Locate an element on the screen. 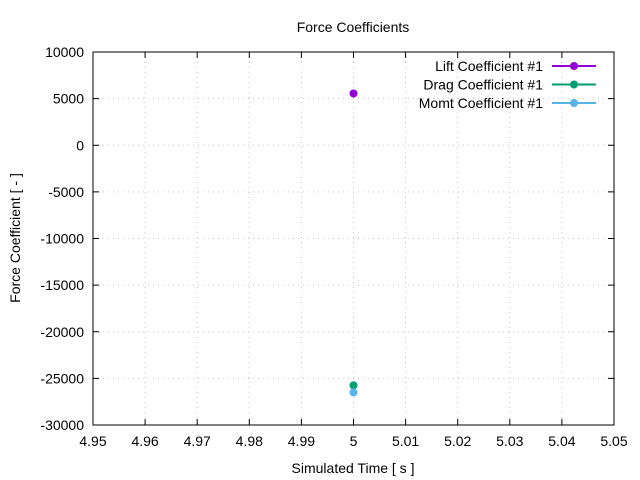 This screenshot has height=480, width=640. y-tick-label: -15000 is located at coordinates (62, 285).